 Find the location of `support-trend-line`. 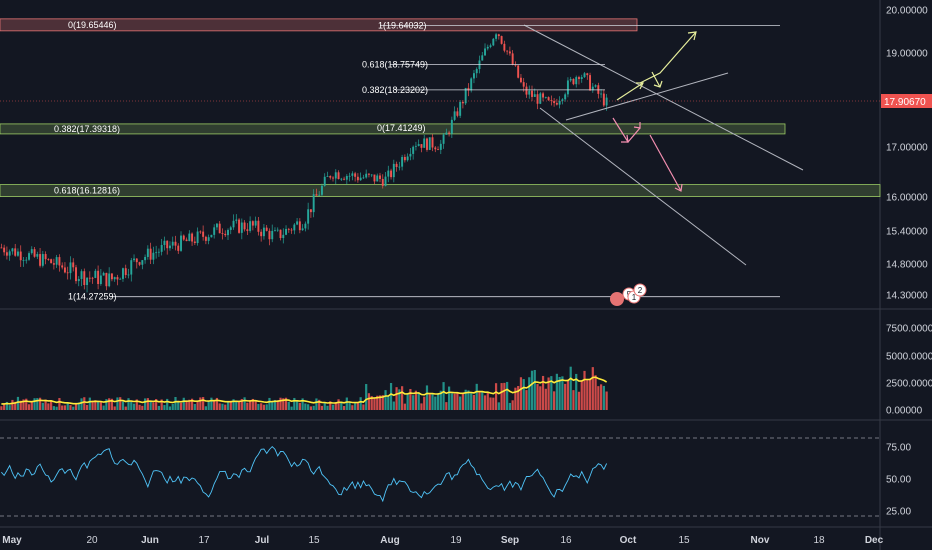

support-trend-line is located at coordinates (647, 96).